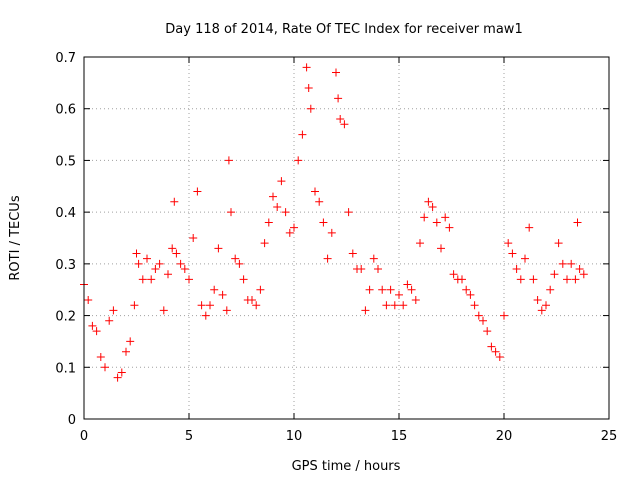  What do you see at coordinates (65, 317) in the screenshot?
I see `y-tick-label: 0.2` at bounding box center [65, 317].